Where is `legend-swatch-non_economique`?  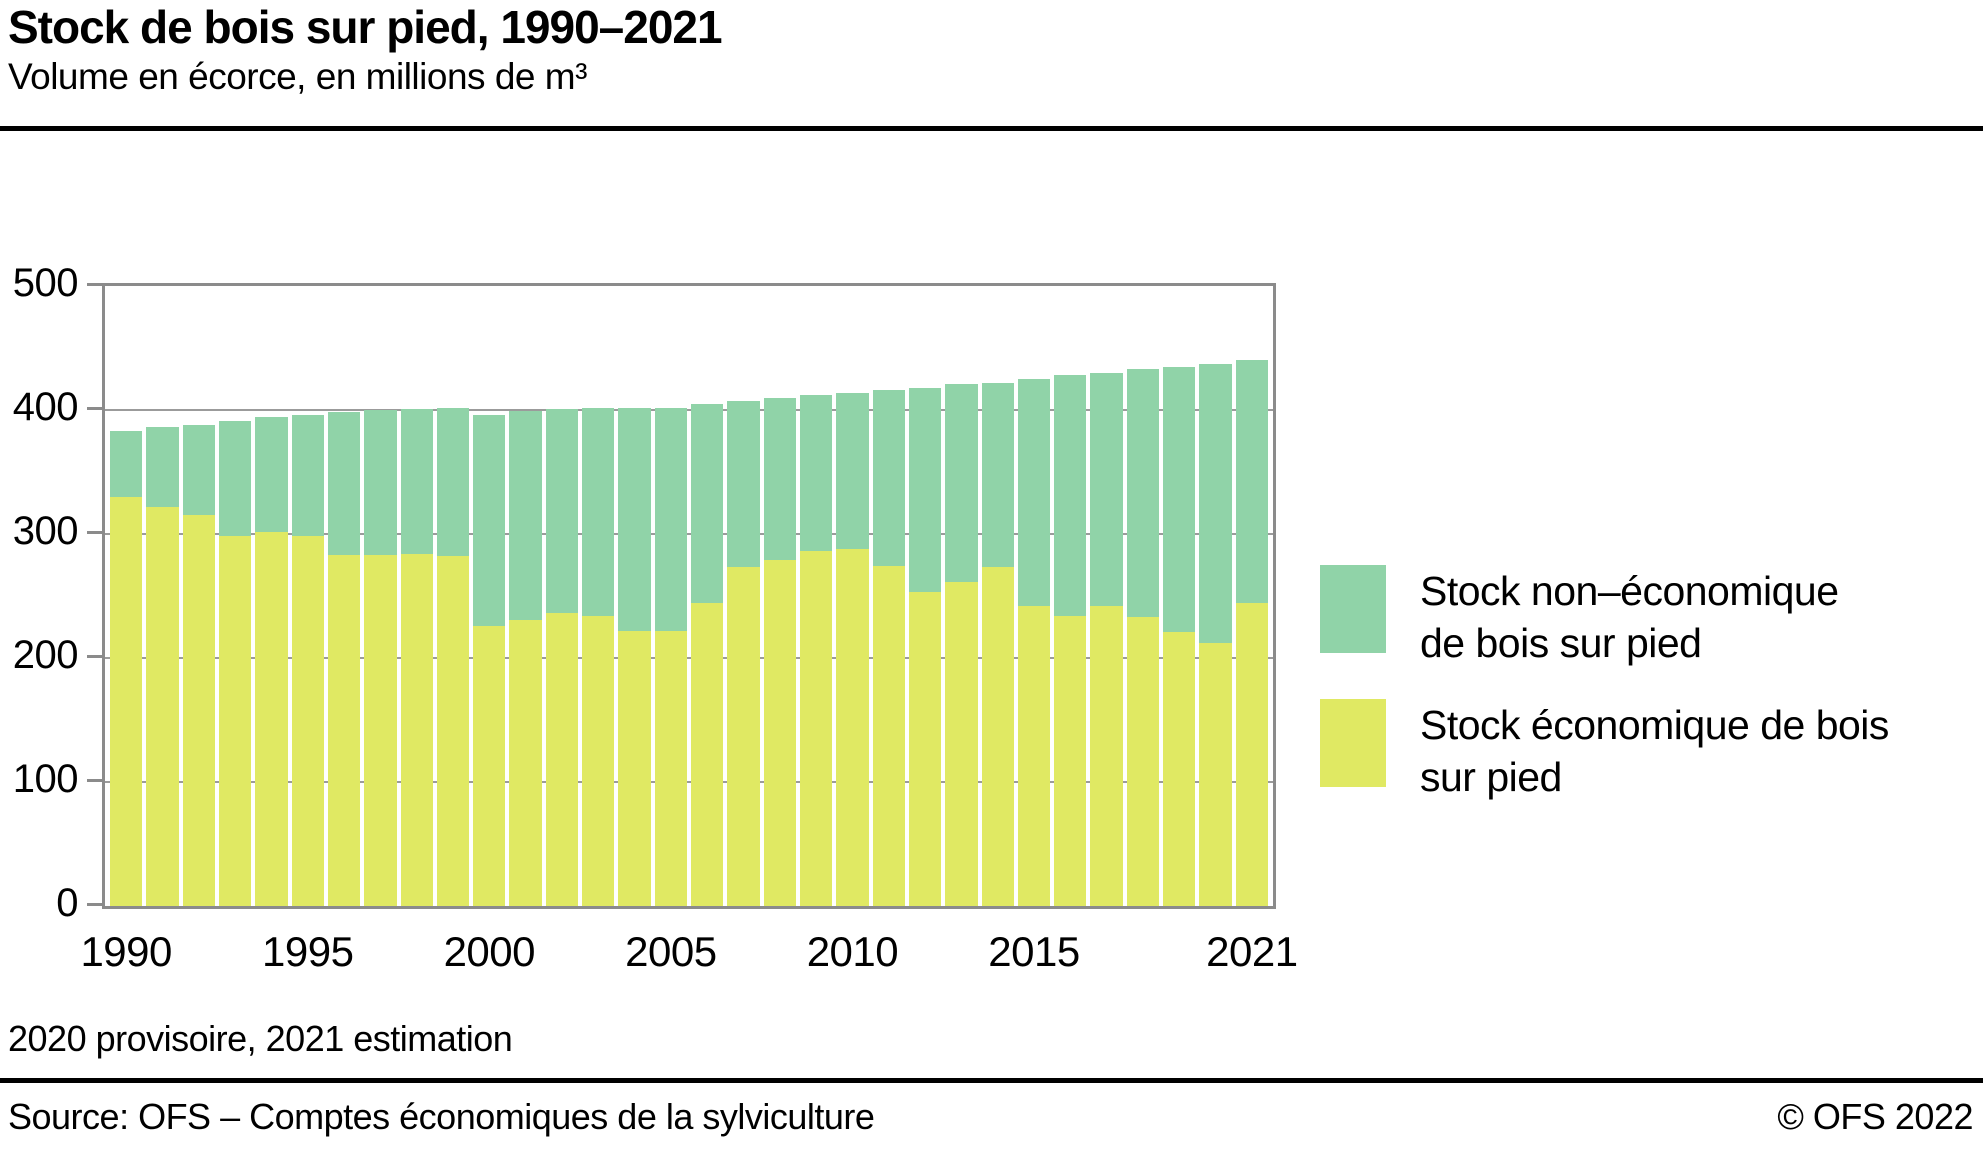 legend-swatch-non_economique is located at coordinates (1353, 609).